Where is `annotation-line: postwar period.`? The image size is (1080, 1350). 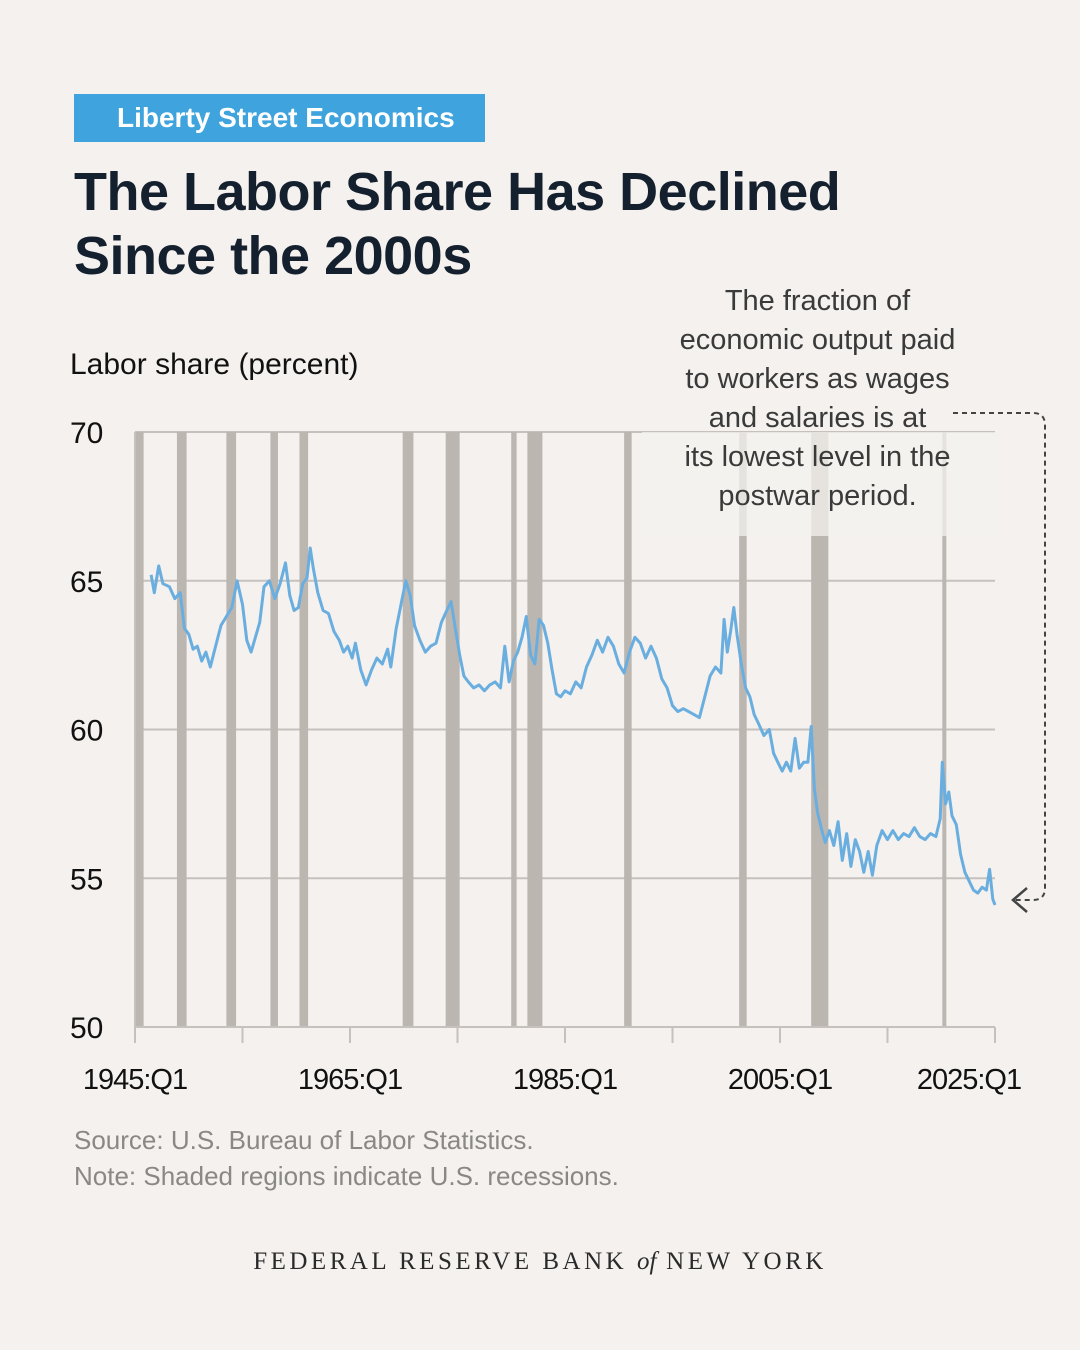
annotation-line: postwar period. is located at coordinates (817, 496).